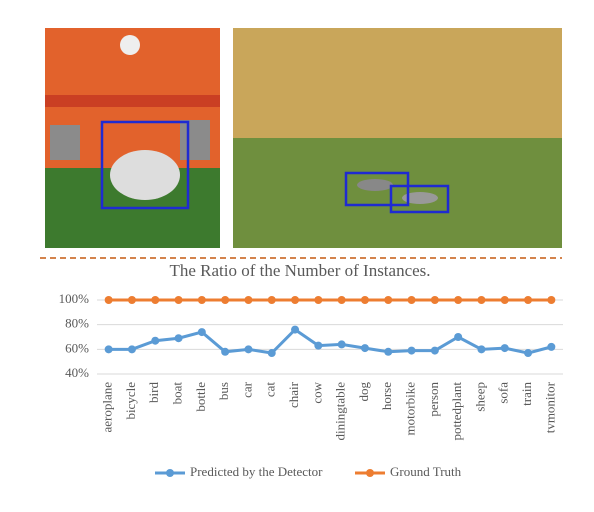 Image resolution: width=594 pixels, height=512 pixels. I want to click on x-tick-label: person, so click(433, 399).